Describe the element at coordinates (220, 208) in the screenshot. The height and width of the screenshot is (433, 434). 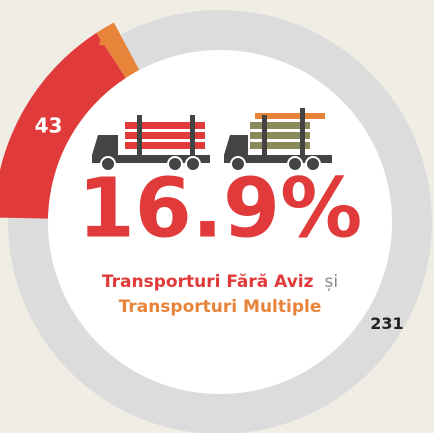
I see `center-label: 16.9%` at that location.